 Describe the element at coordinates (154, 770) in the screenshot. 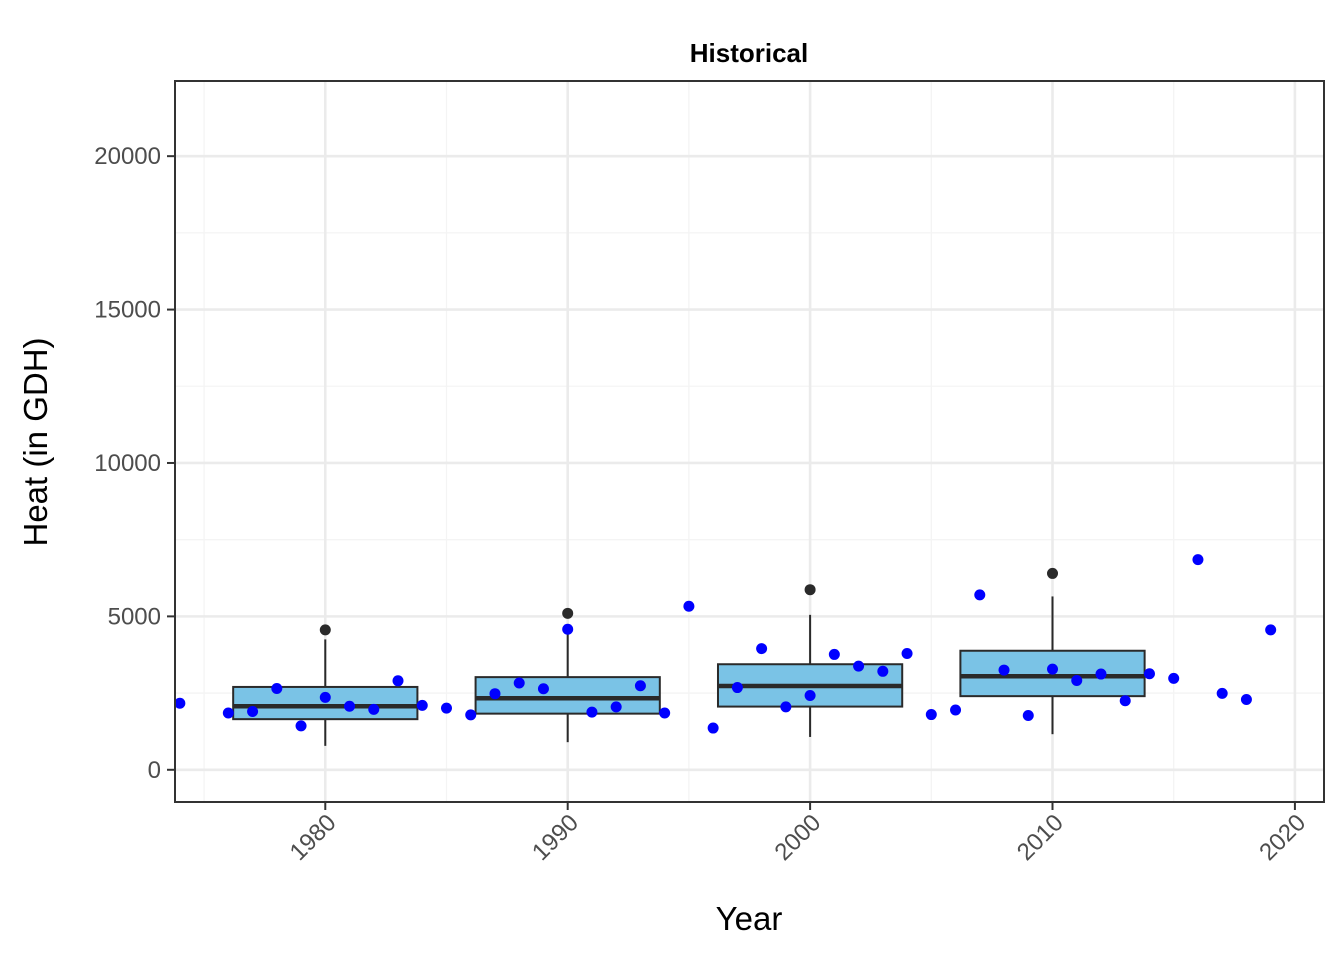

I see `y-tick-label: 0` at that location.